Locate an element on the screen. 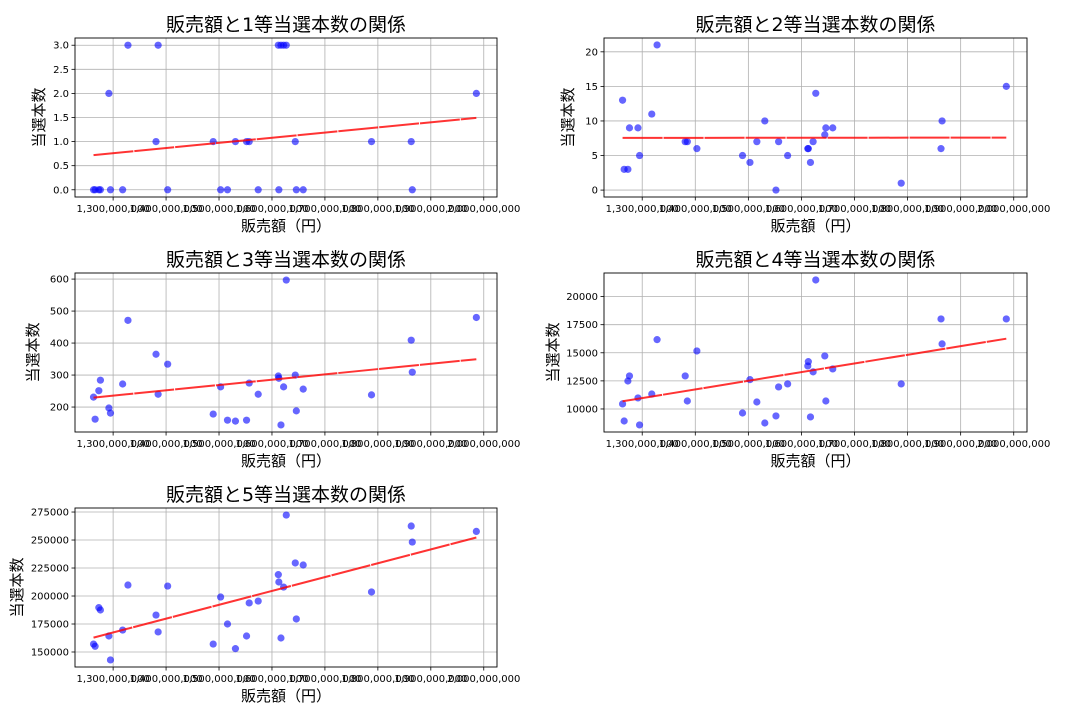  y-tick-label: 2.5 is located at coordinates (61, 70).